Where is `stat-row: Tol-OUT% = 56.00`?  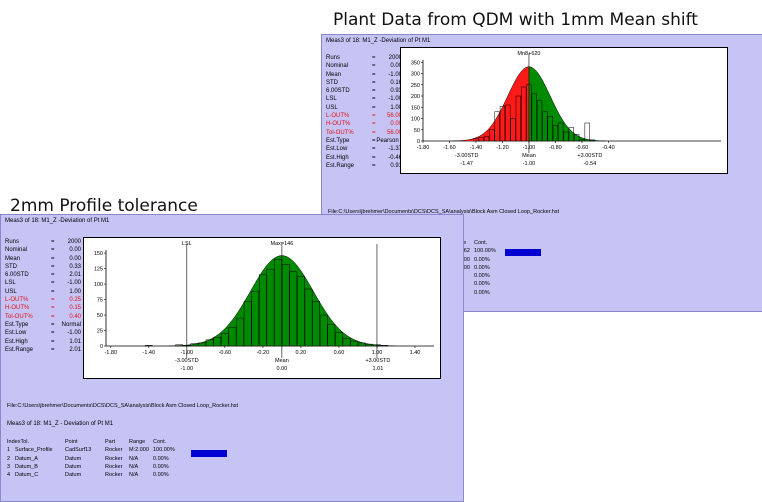
stat-row: Tol-OUT% = 56.00 is located at coordinates (364, 133).